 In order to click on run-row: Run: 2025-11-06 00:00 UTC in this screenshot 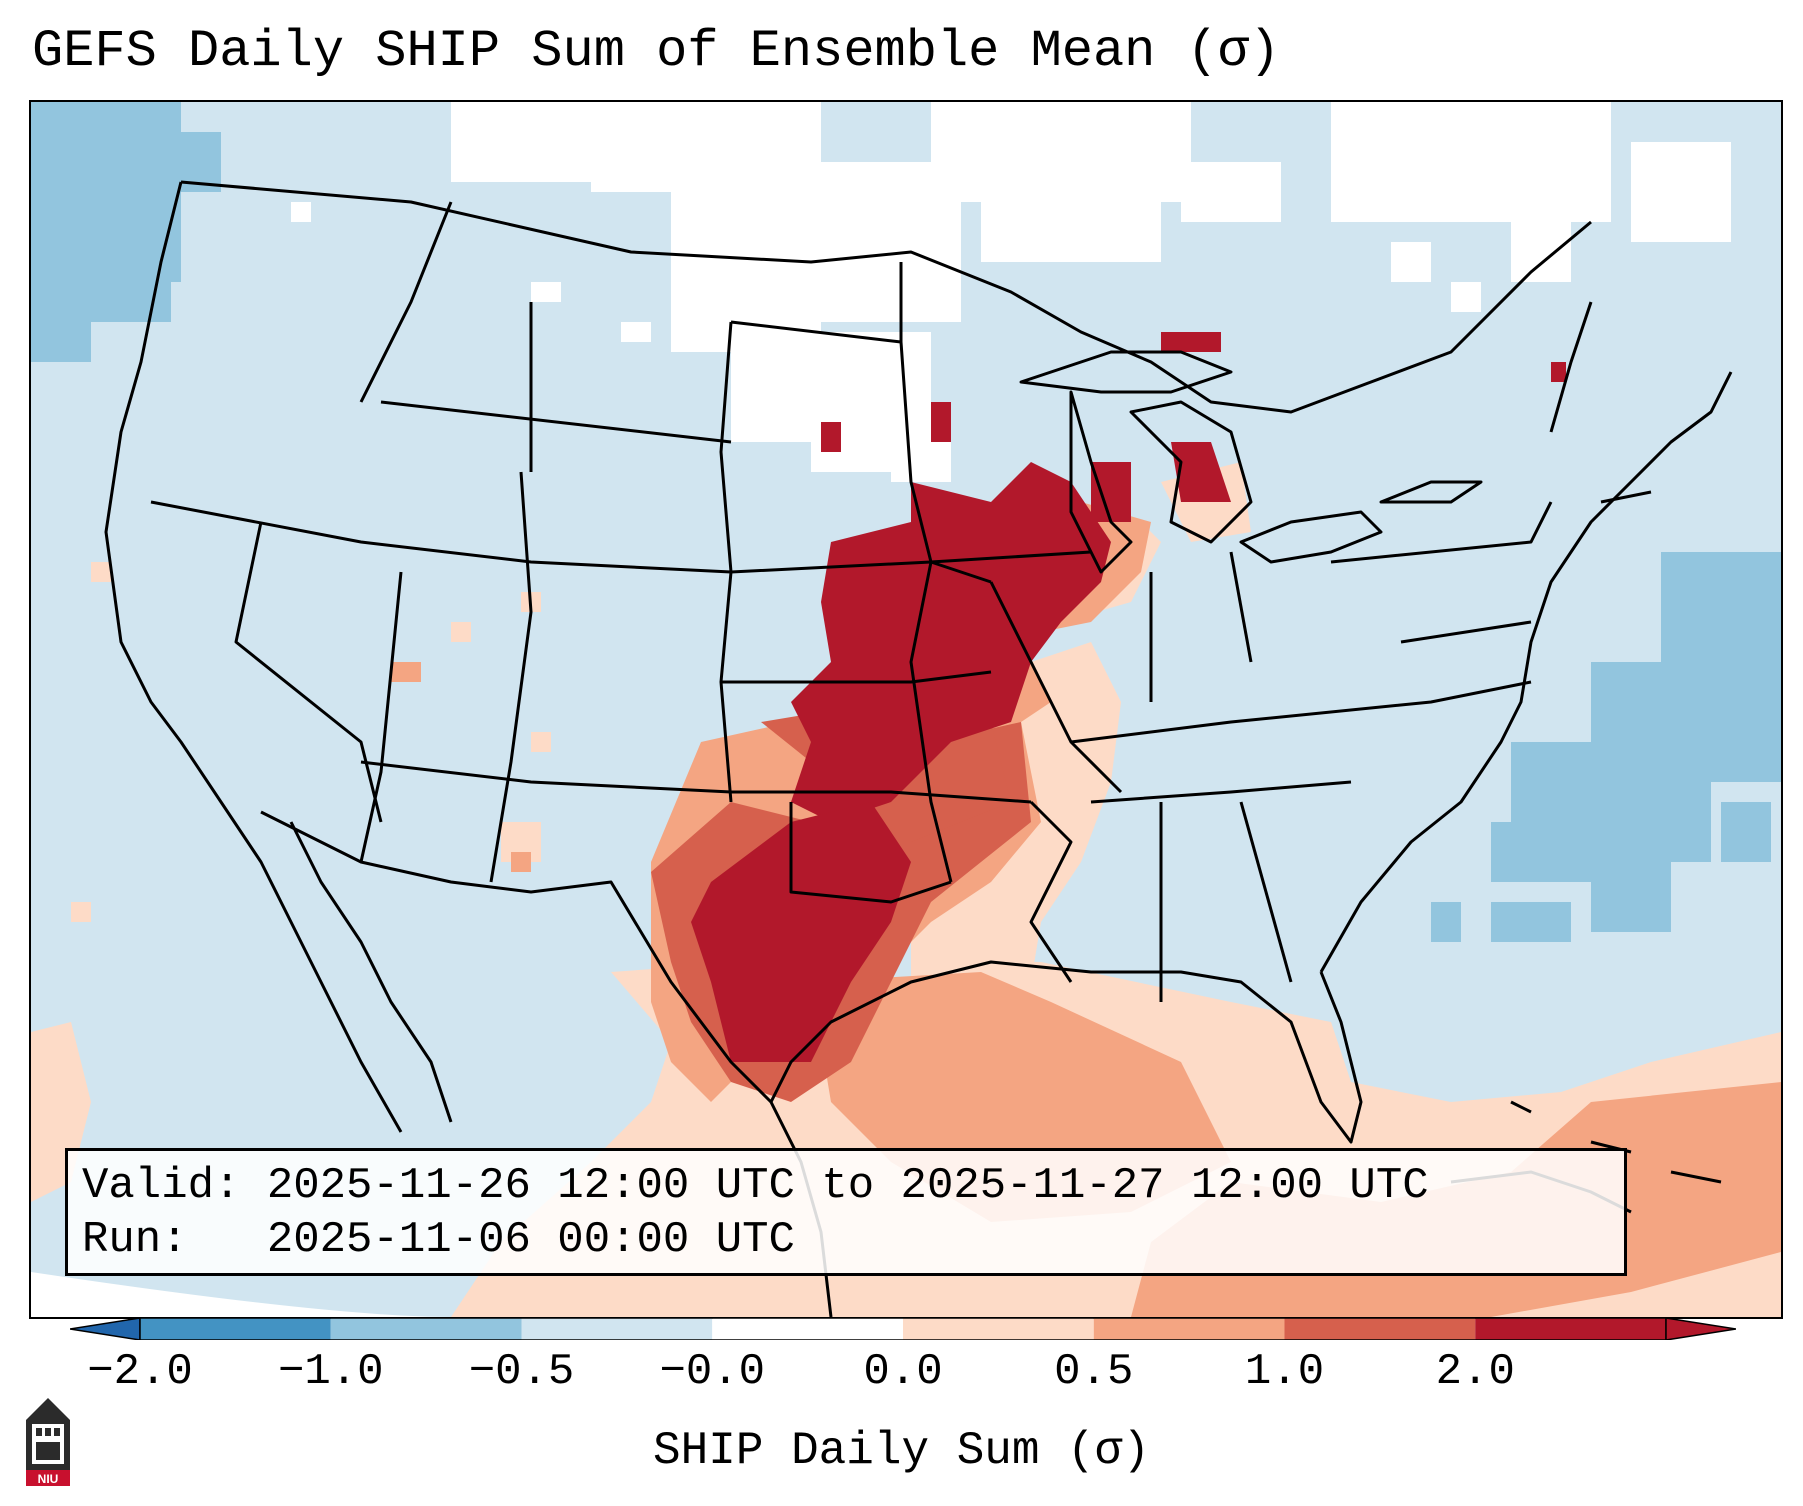, I will do `click(846, 1240)`.